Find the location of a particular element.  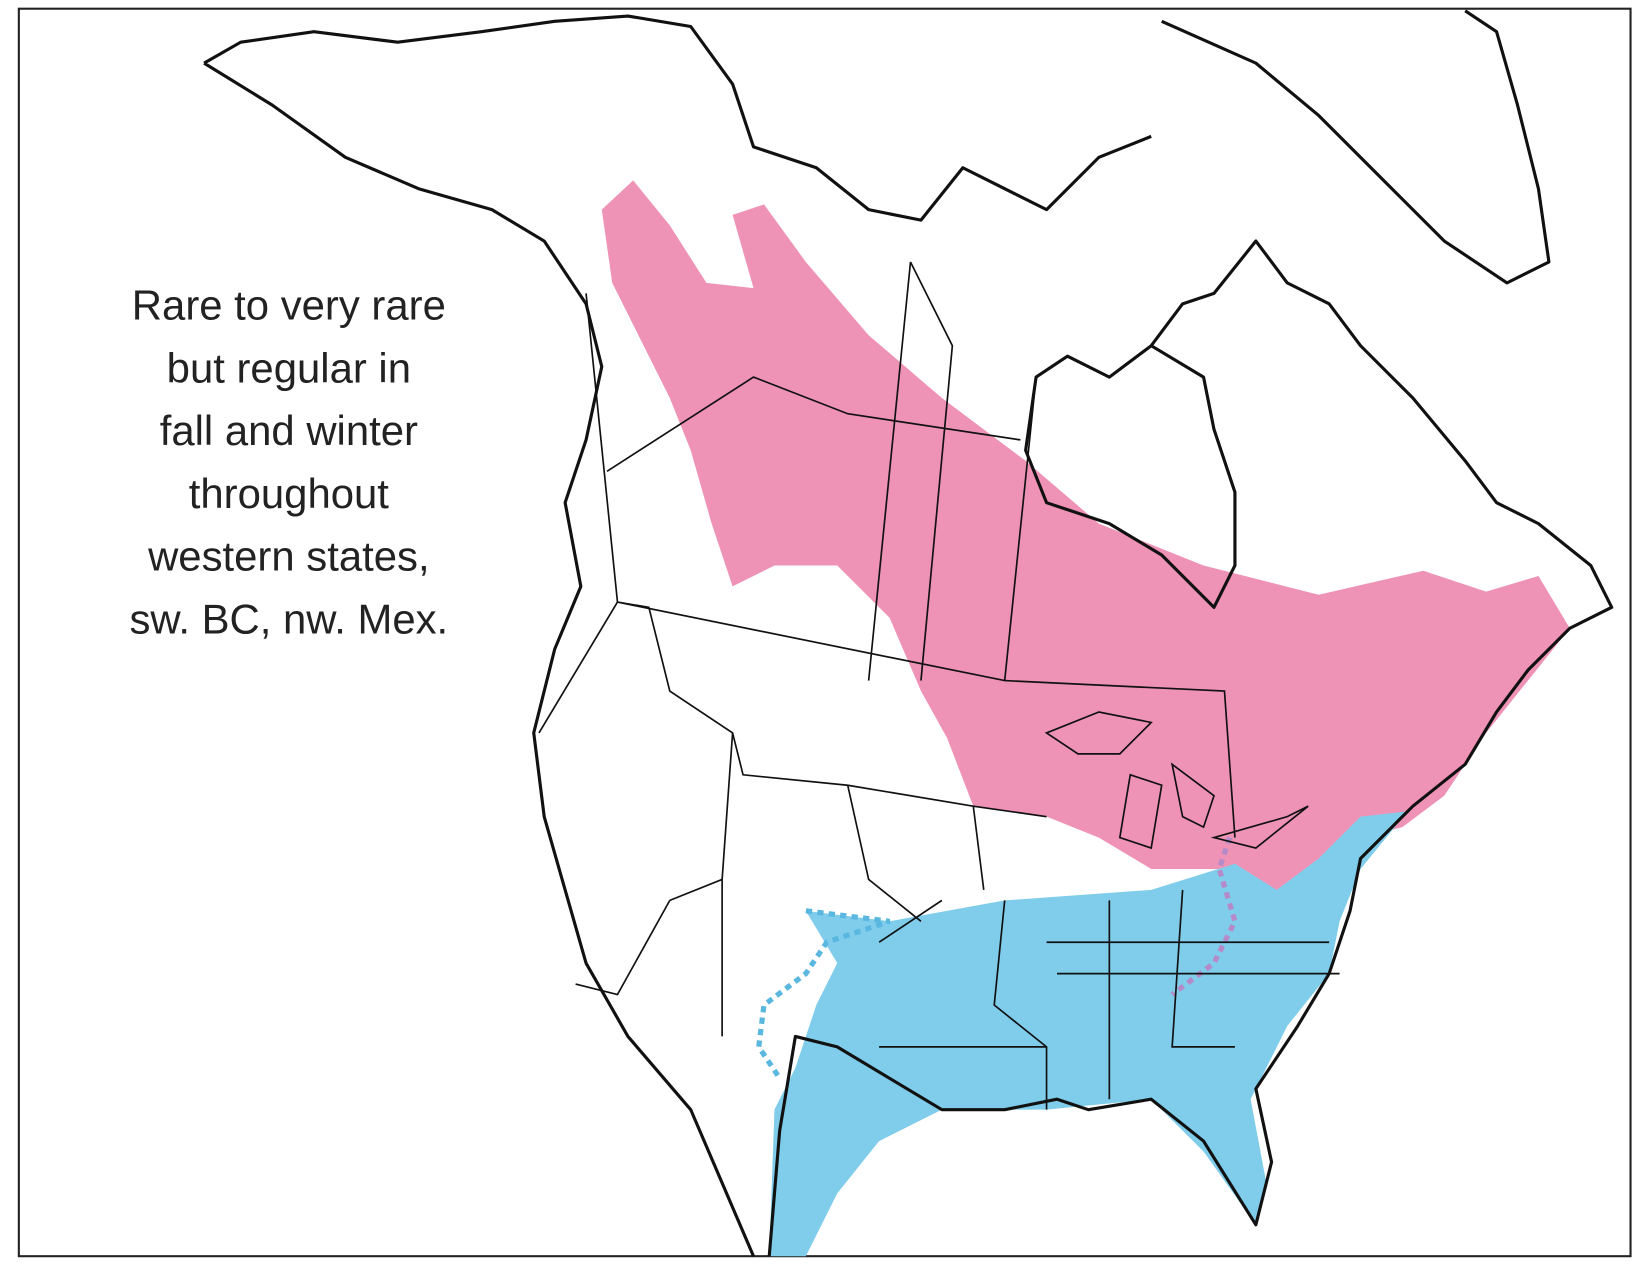

annotation-line: but regular in is located at coordinates (289, 367).